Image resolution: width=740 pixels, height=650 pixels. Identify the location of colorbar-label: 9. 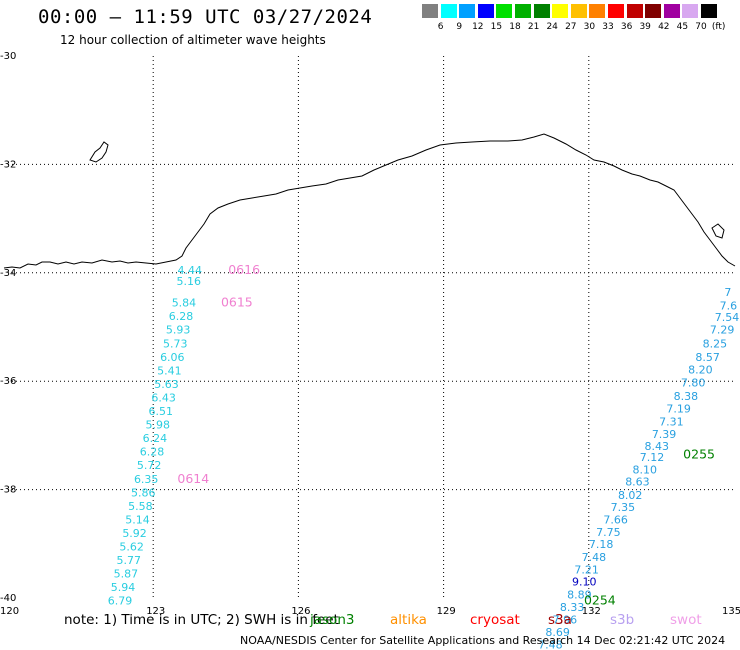
(459, 27).